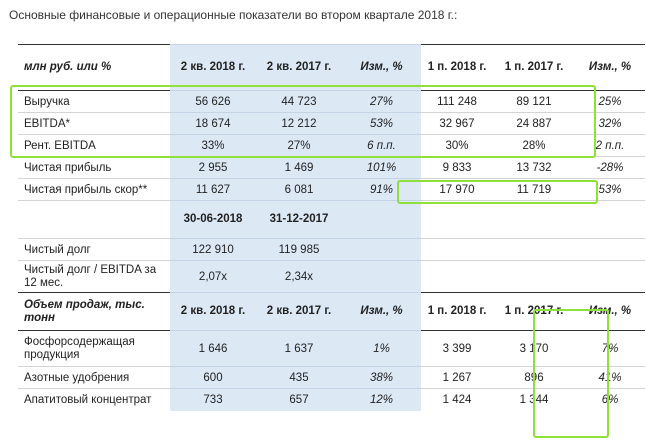 This screenshot has height=448, width=646. I want to click on table-cell: 3 399, so click(457, 348).